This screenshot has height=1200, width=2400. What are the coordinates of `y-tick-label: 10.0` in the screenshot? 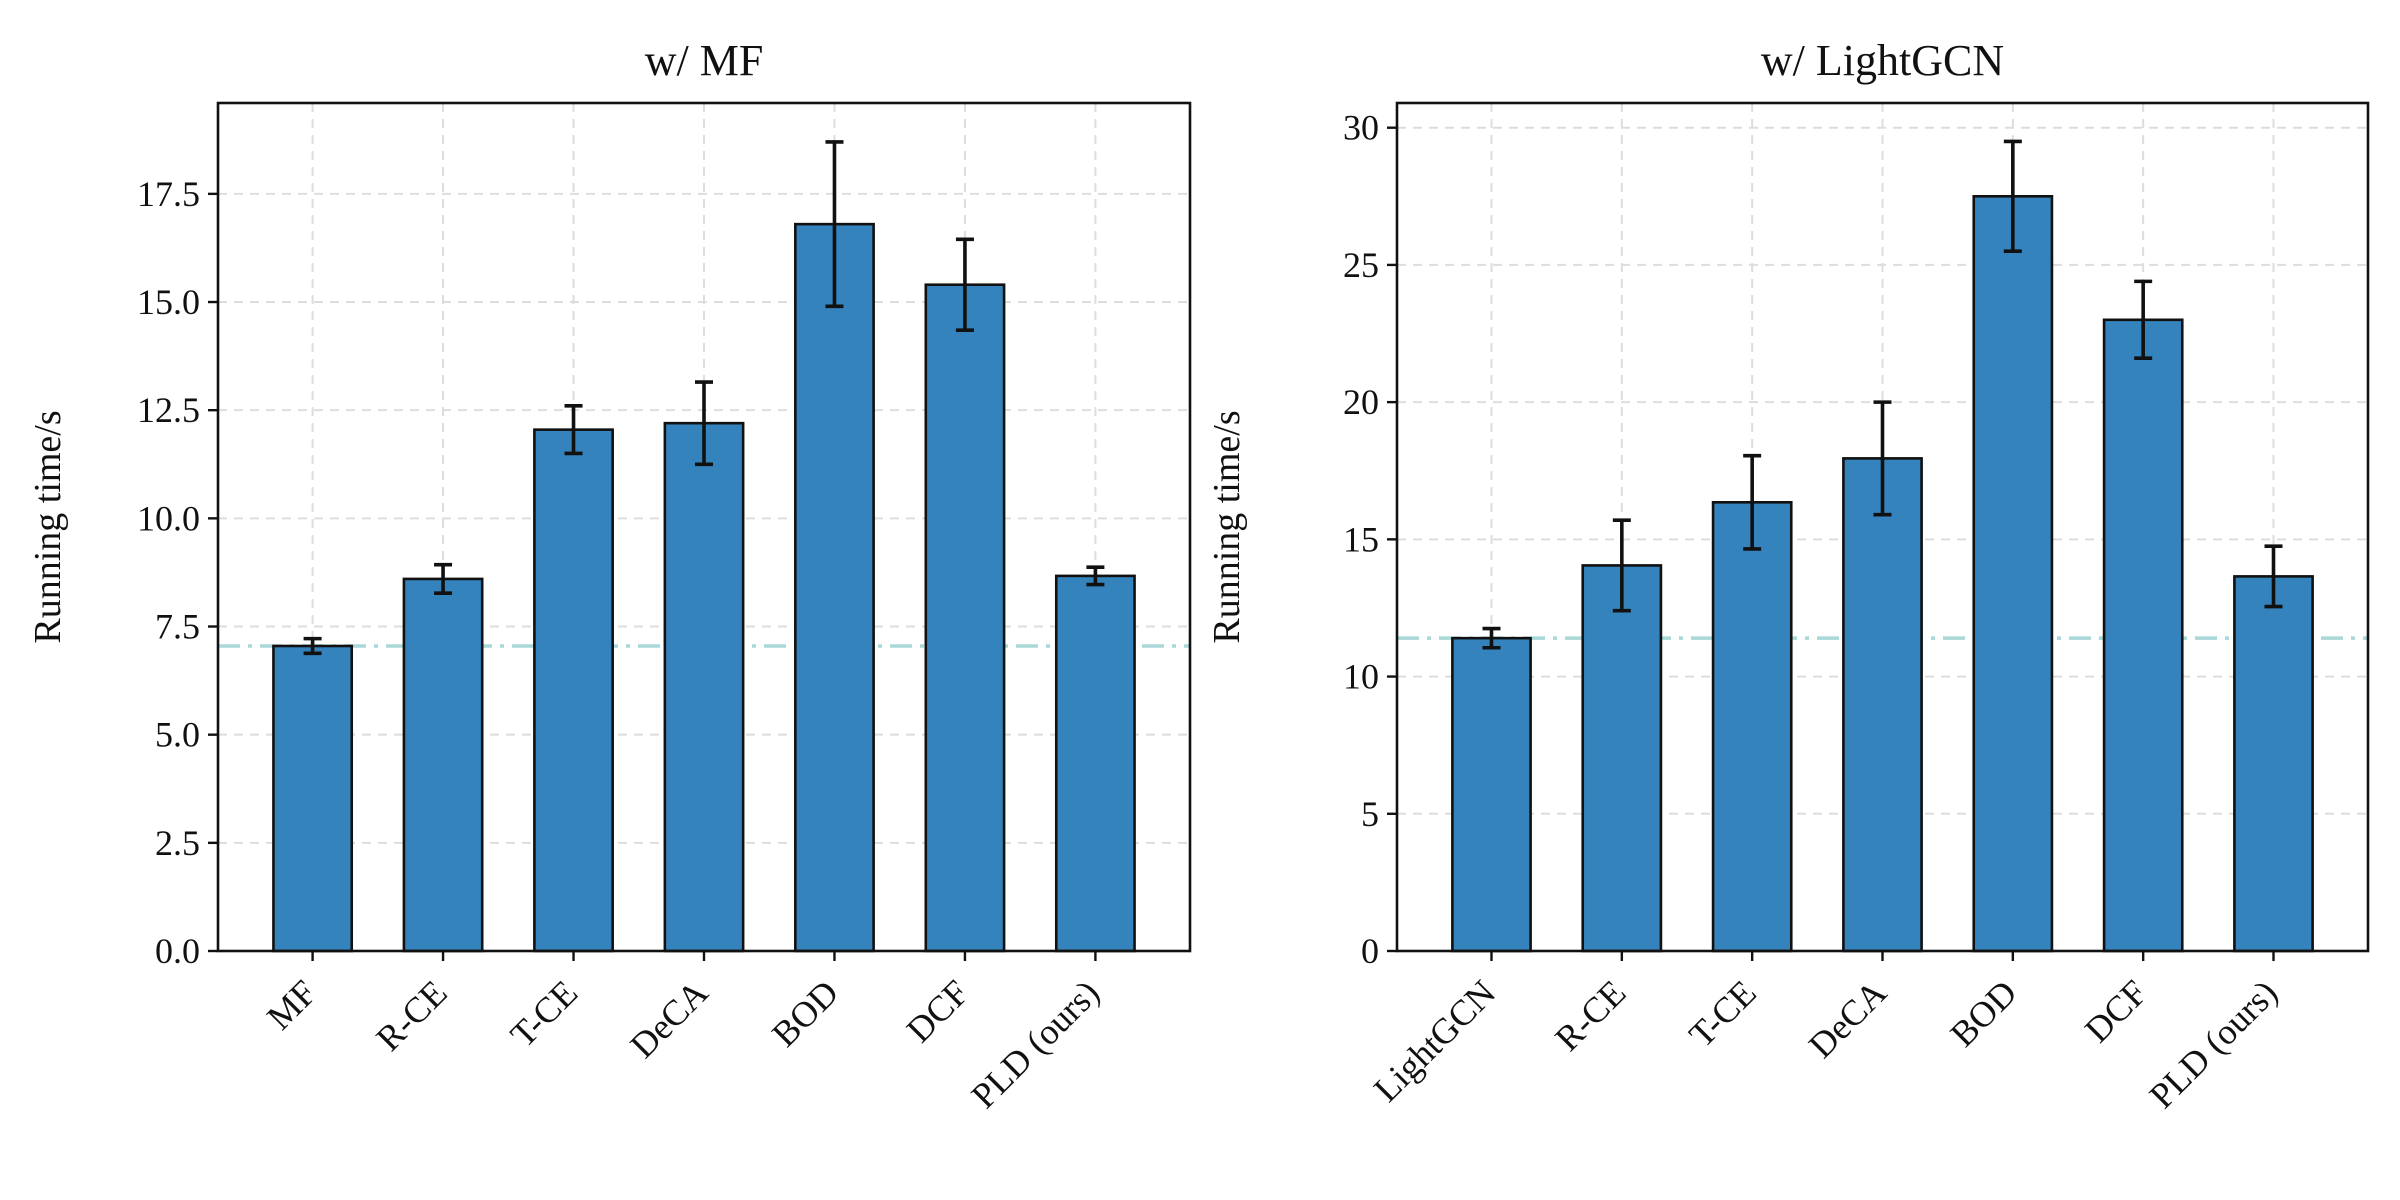 It's located at (168, 518).